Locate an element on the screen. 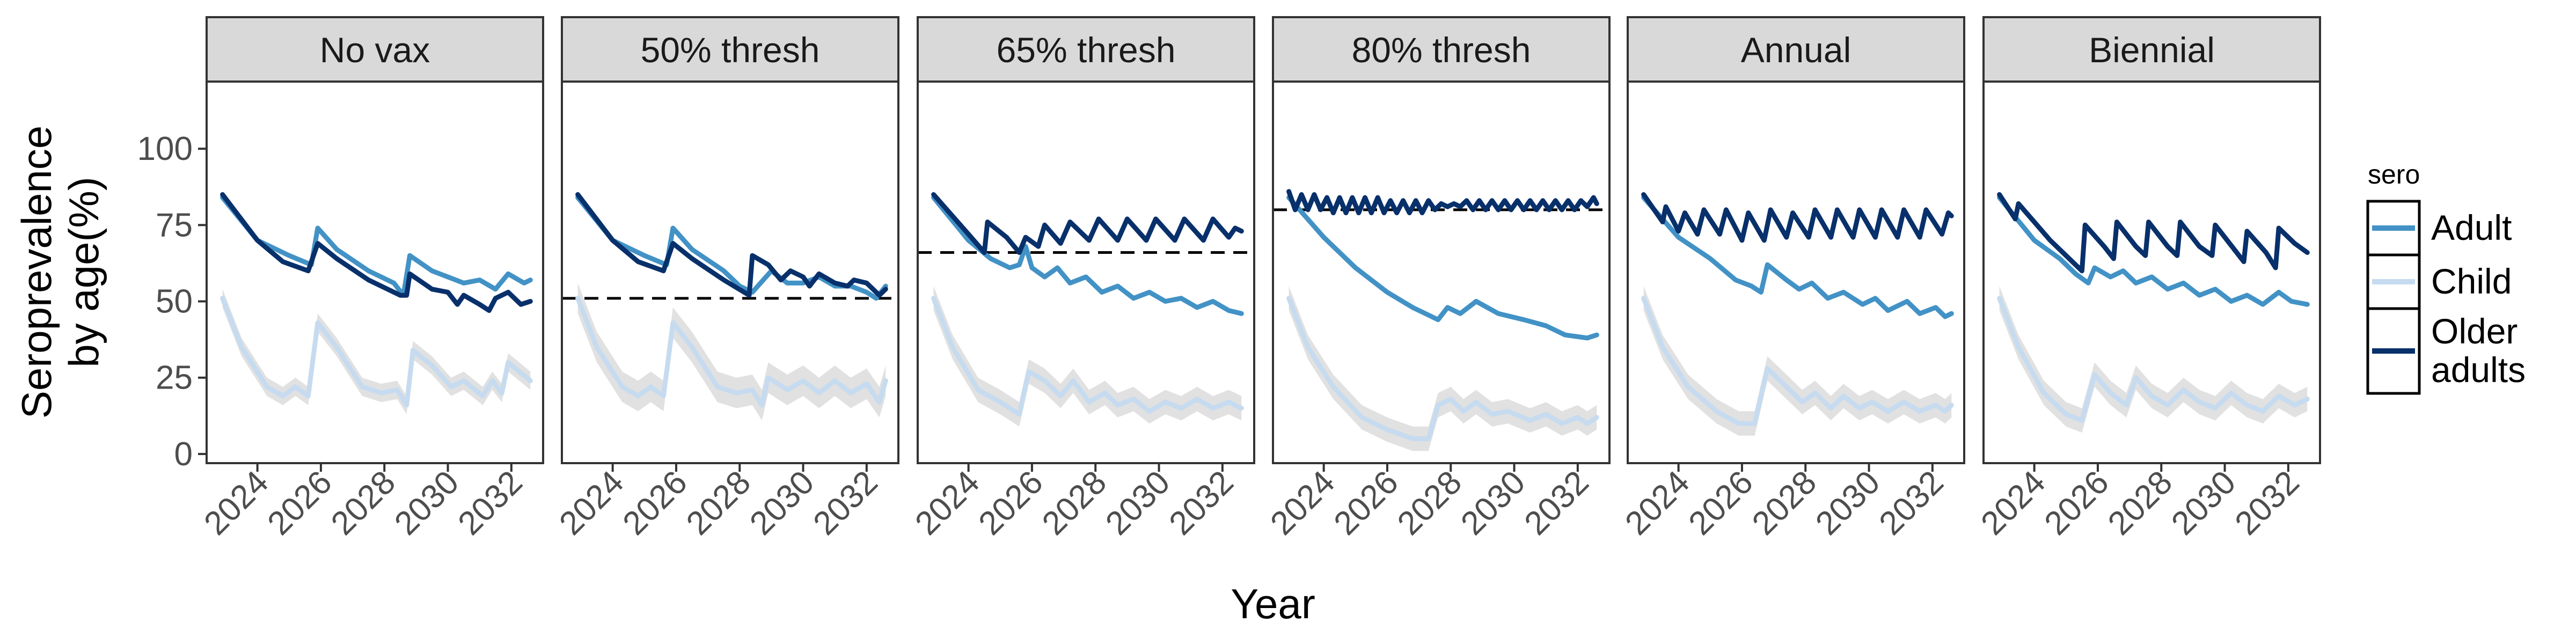 The image size is (2576, 644). y-axis-title: Seroprevalenceby age(%) is located at coordinates (60, 272).